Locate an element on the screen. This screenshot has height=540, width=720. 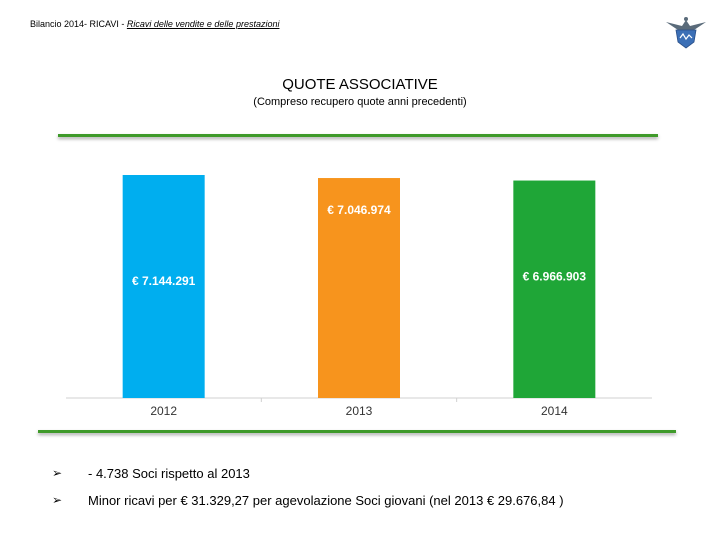
header-link: Ricavi delle vendite e delle prestazioni is located at coordinates (203, 24).